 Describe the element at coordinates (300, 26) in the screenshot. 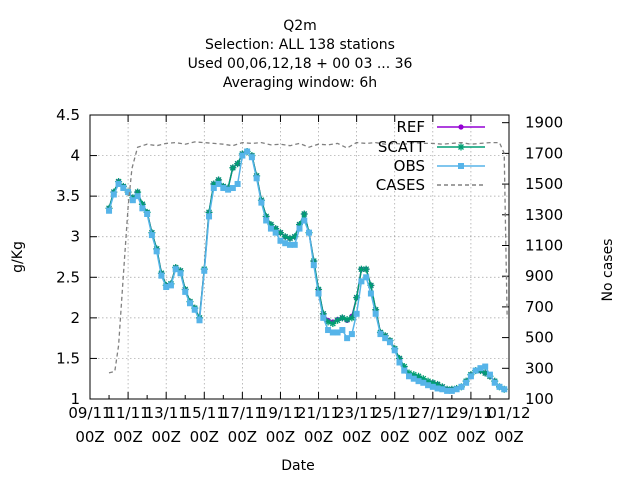

I see `title-line-1: Q2m` at that location.